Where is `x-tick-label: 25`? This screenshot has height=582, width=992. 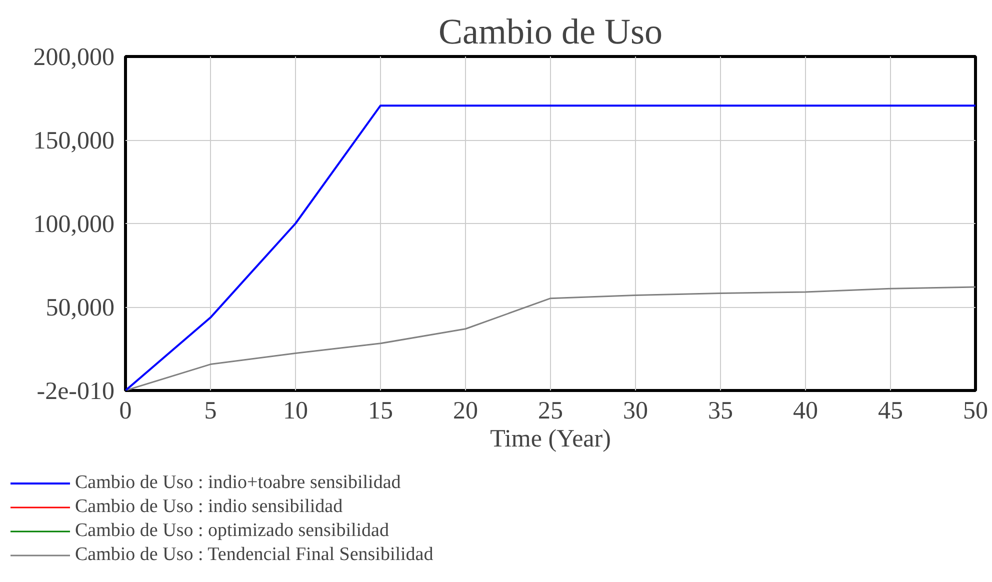
x-tick-label: 25 is located at coordinates (550, 411).